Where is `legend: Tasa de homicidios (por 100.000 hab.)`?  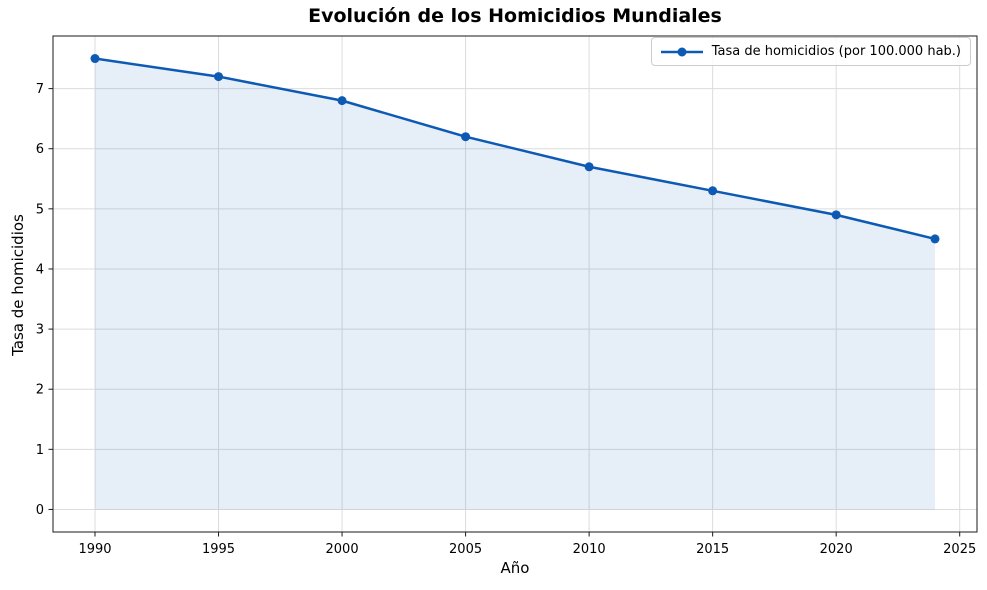
legend: Tasa de homicidios (por 100.000 hab.) is located at coordinates (810, 51).